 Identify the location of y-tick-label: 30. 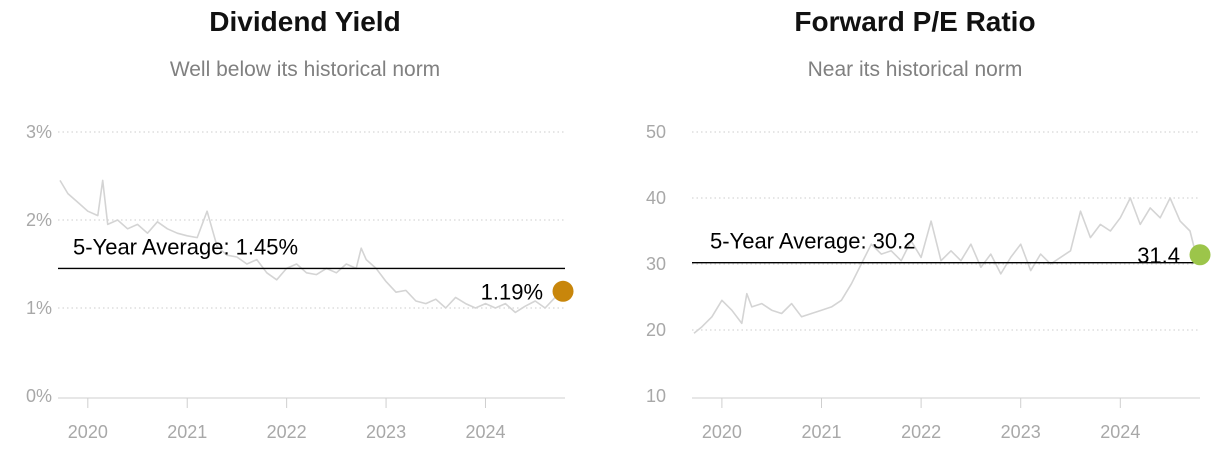
(656, 264).